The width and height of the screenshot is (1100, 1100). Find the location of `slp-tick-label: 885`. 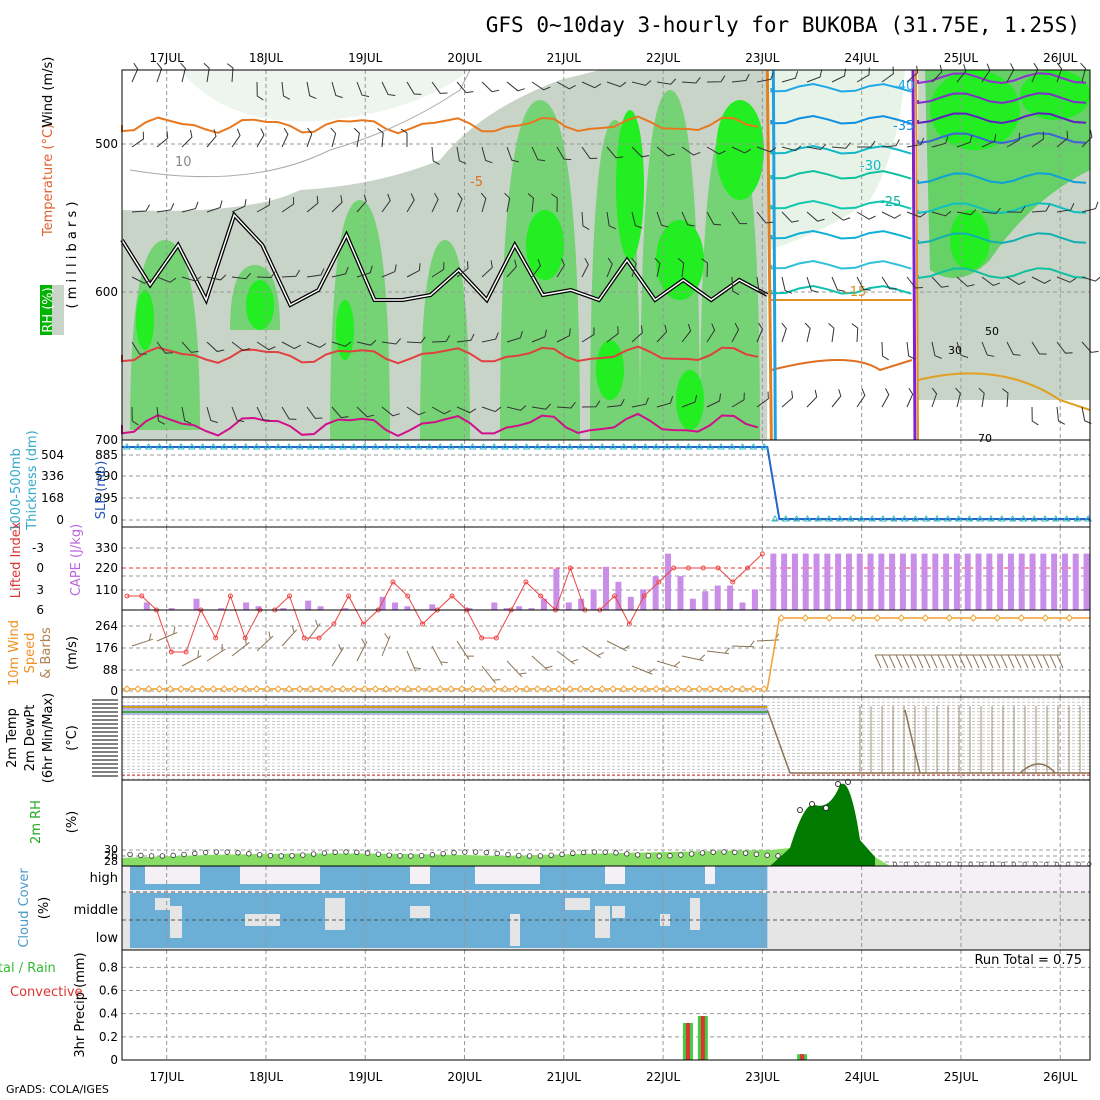

slp-tick-label: 885 is located at coordinates (106, 455).